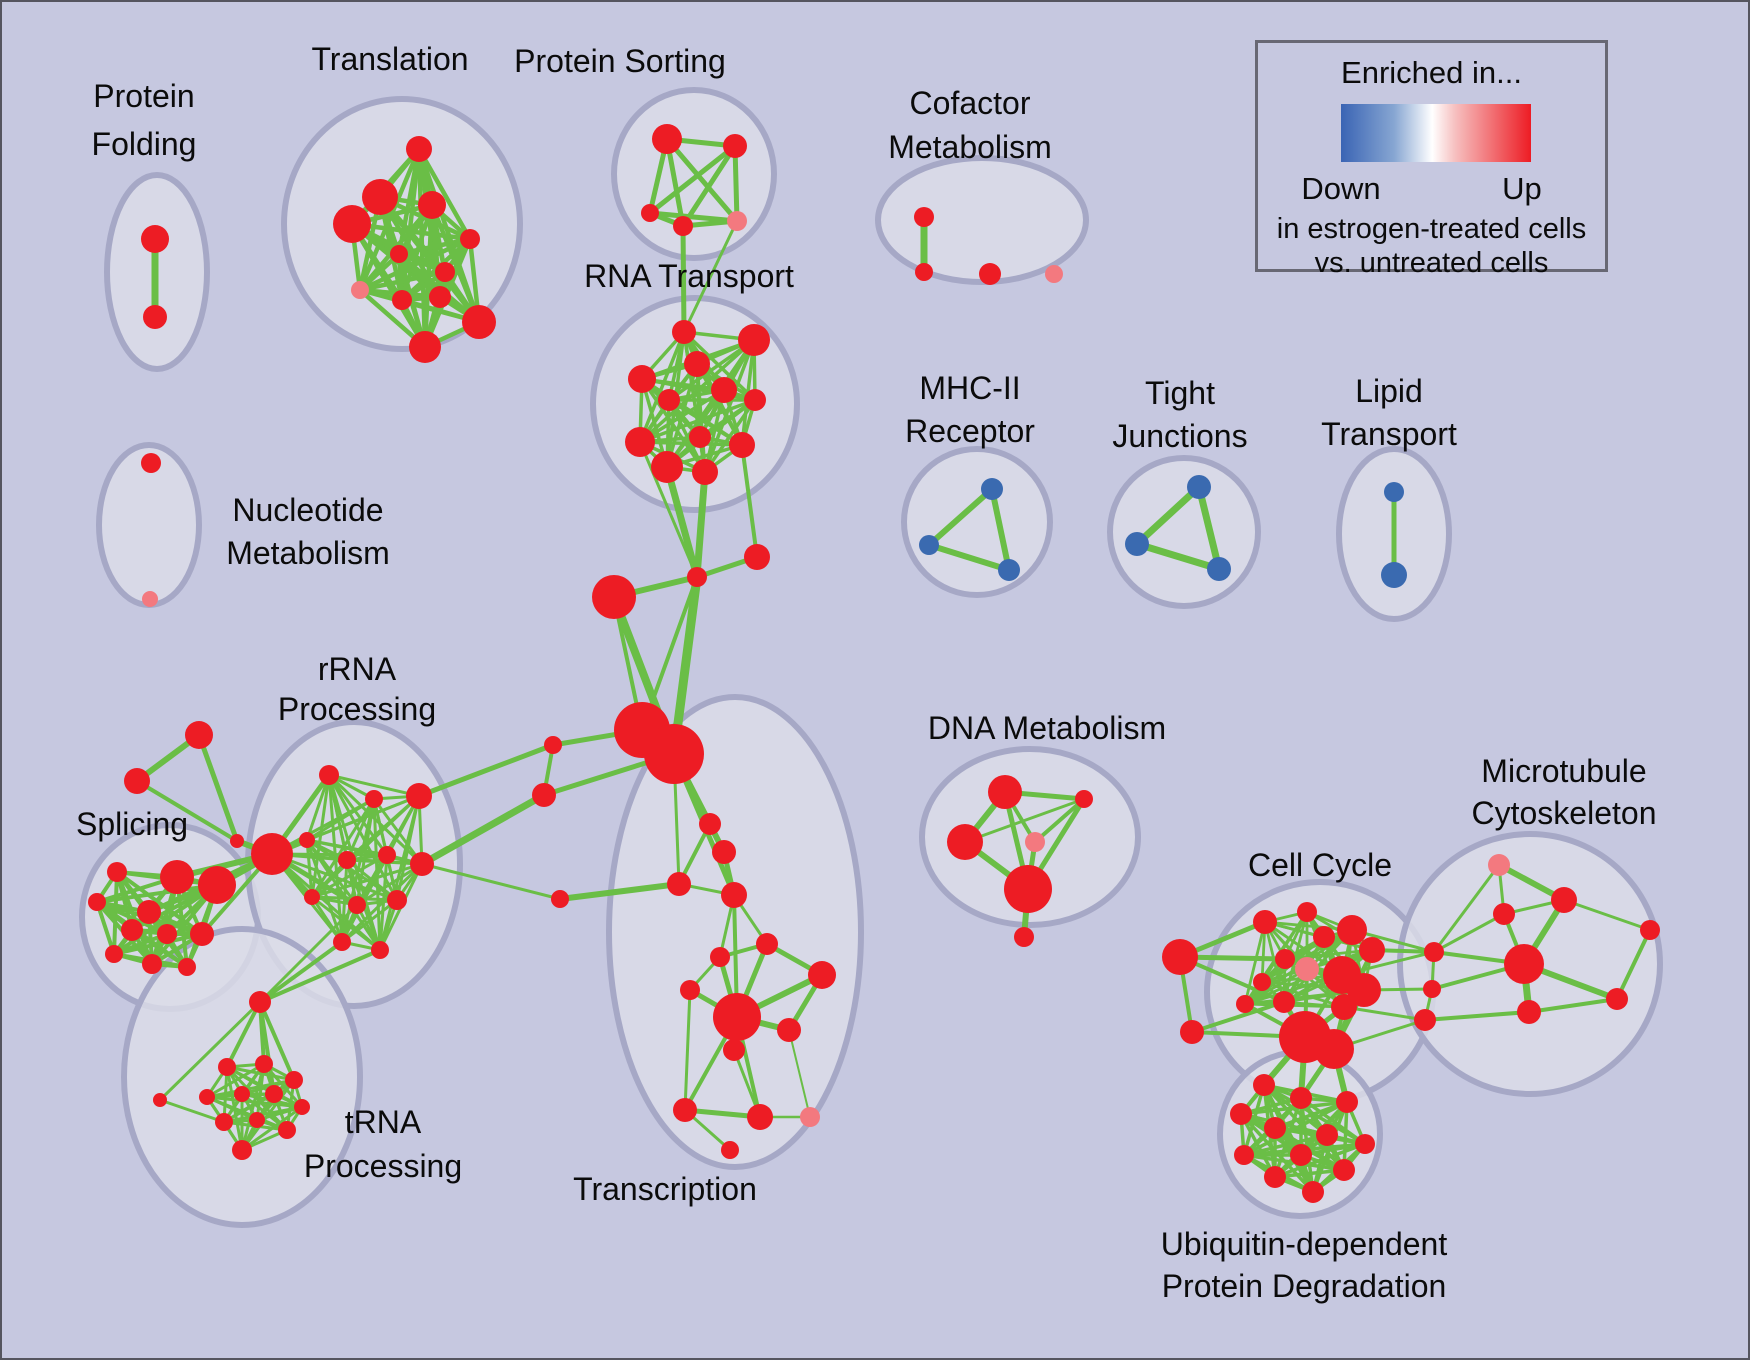 The width and height of the screenshot is (1750, 1360). I want to click on gene-set-node-splicing-bridge-triangle, so click(199, 735).